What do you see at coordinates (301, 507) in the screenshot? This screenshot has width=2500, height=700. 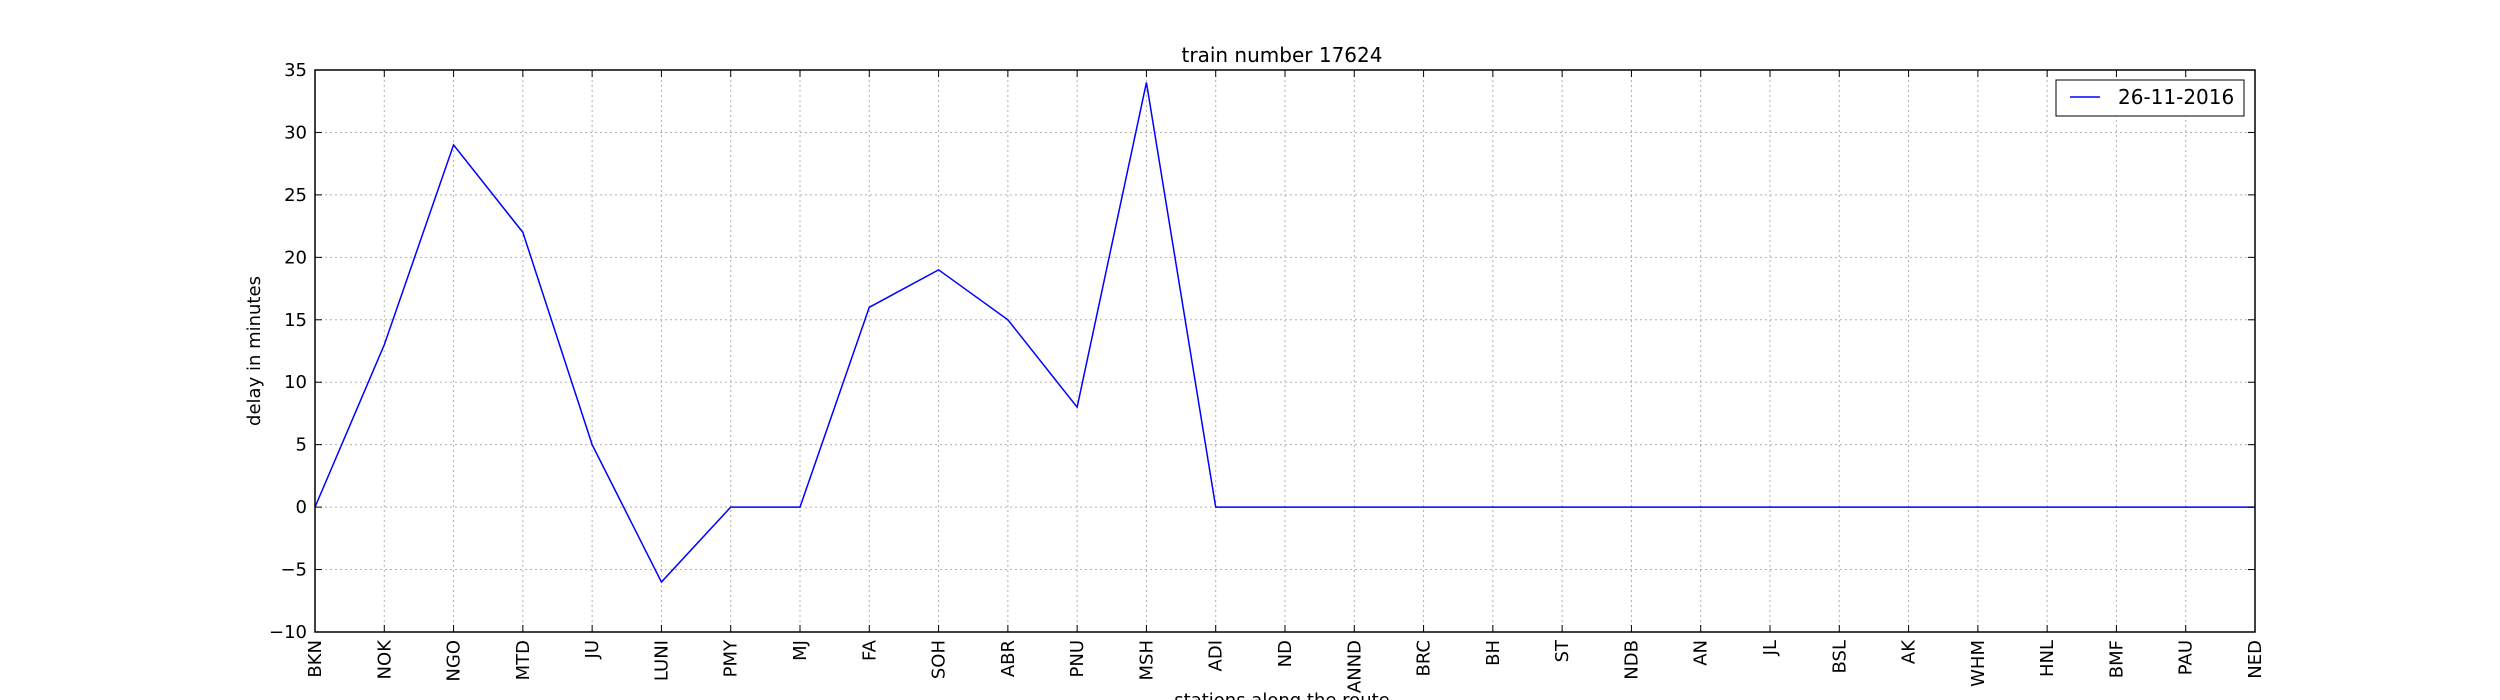 I see `y-tick-label: 0` at bounding box center [301, 507].